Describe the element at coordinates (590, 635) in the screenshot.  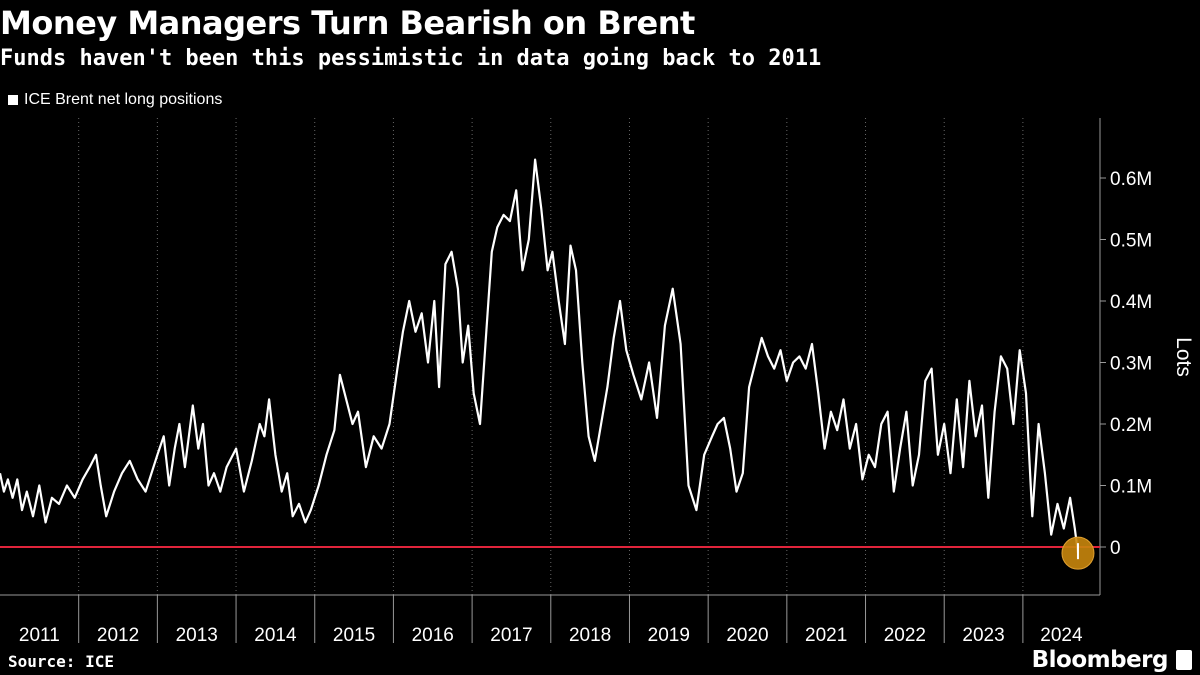
I see `x-tick-label-2018: 2018` at that location.